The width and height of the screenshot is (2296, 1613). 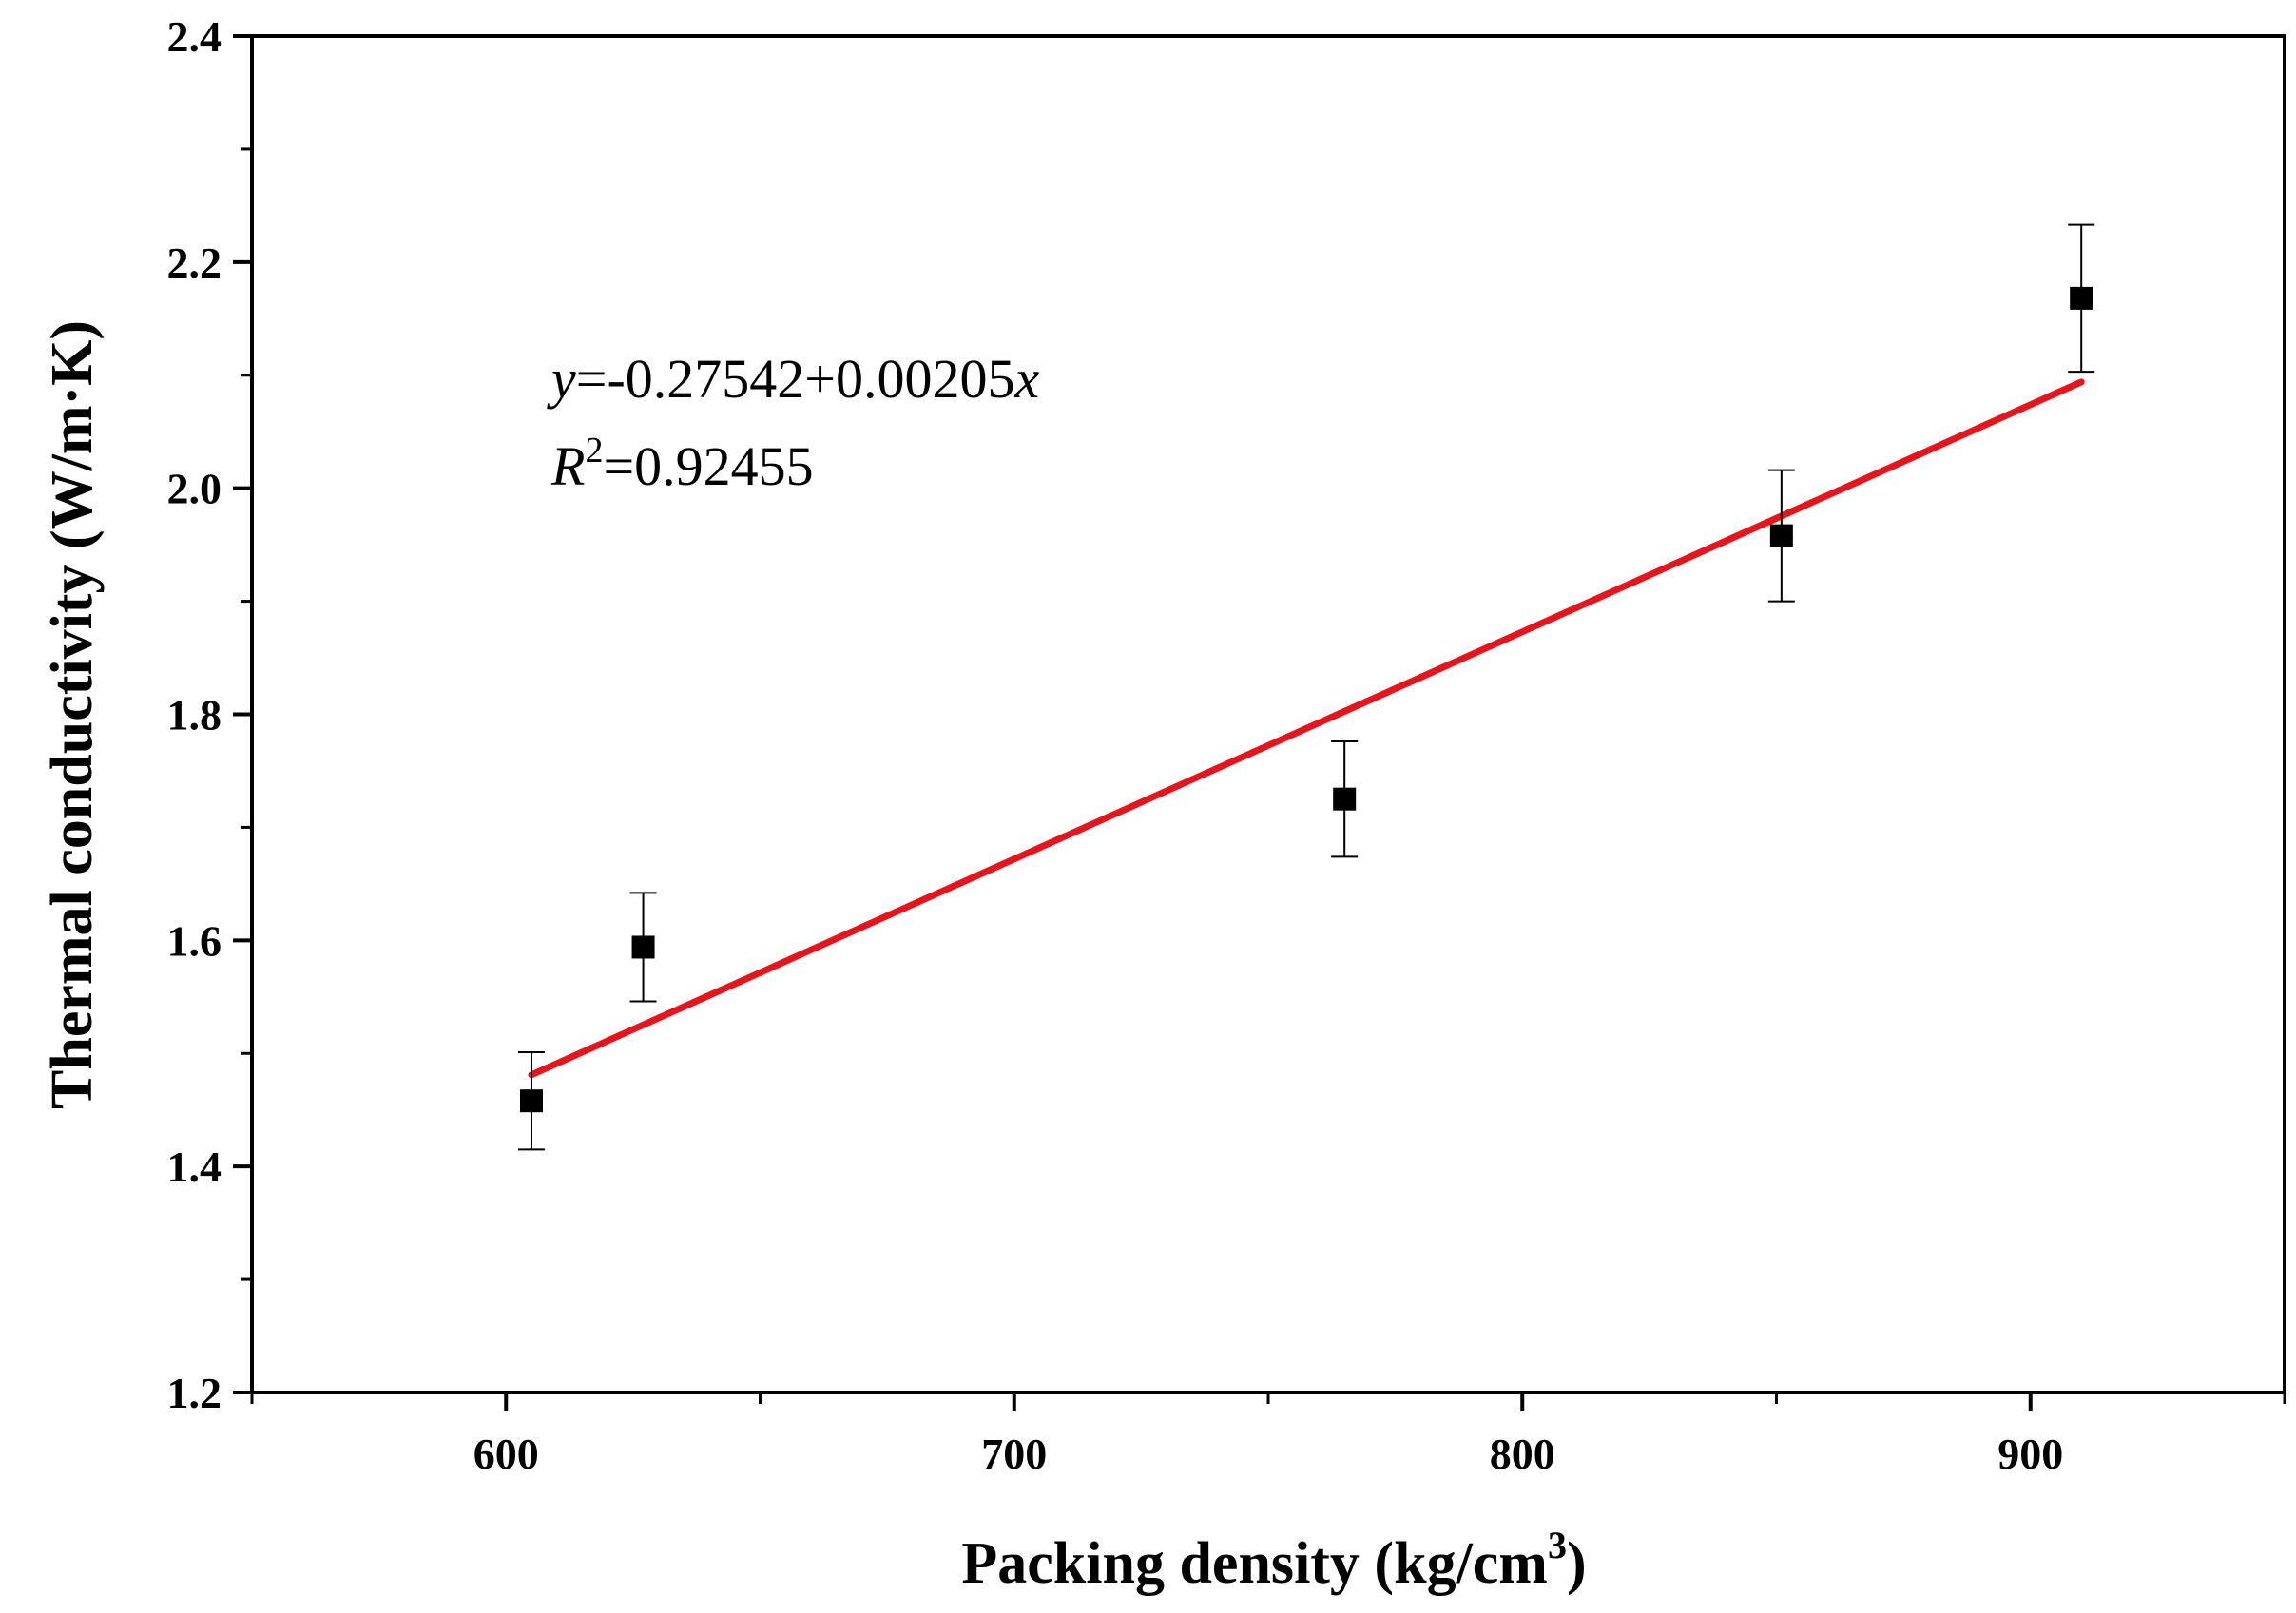 What do you see at coordinates (194, 1167) in the screenshot?
I see `y-tick-label: 1.4` at bounding box center [194, 1167].